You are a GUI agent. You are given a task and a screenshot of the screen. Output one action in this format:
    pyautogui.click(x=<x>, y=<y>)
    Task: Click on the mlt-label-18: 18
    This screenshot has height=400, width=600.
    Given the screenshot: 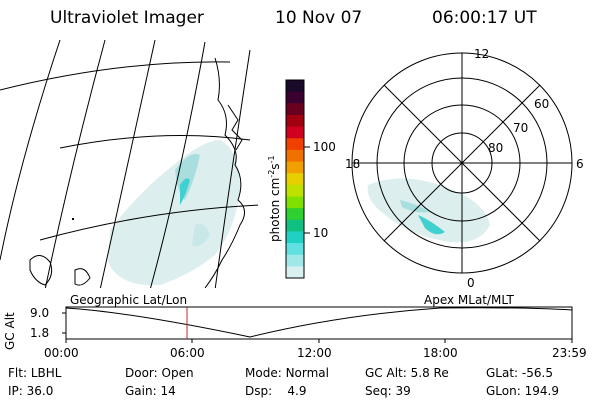 What is the action you would take?
    pyautogui.click(x=353, y=164)
    